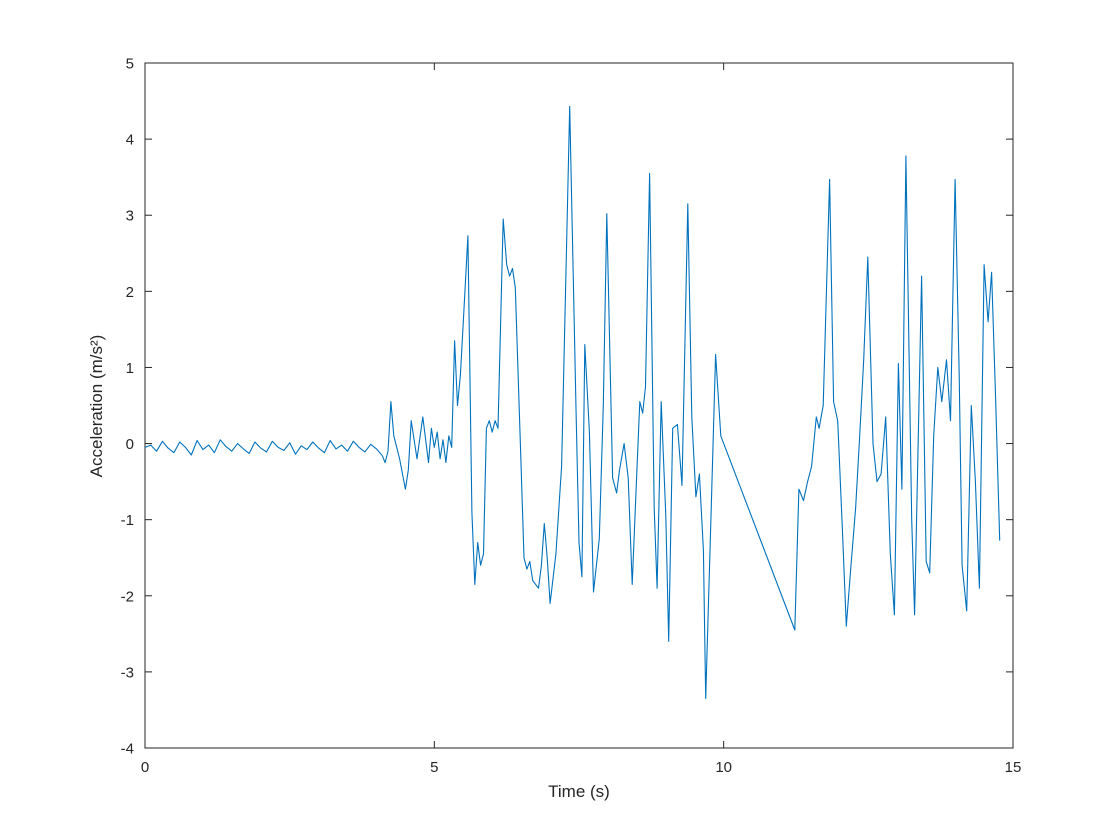 Image resolution: width=1120 pixels, height=840 pixels. I want to click on y-axis-label: Acceleration (m/s²), so click(96, 406).